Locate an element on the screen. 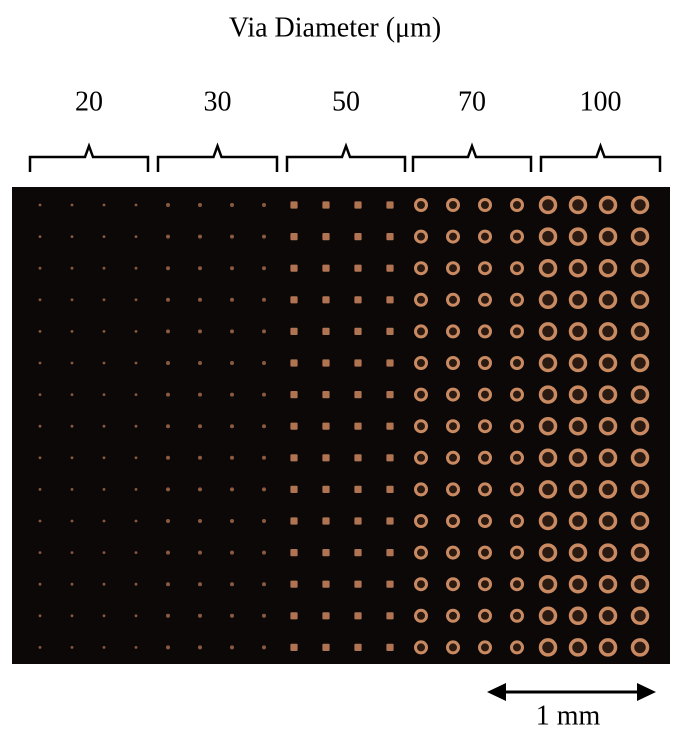 Image resolution: width=681 pixels, height=730 pixels. scale-bar-label: 1 mm is located at coordinates (568, 715).